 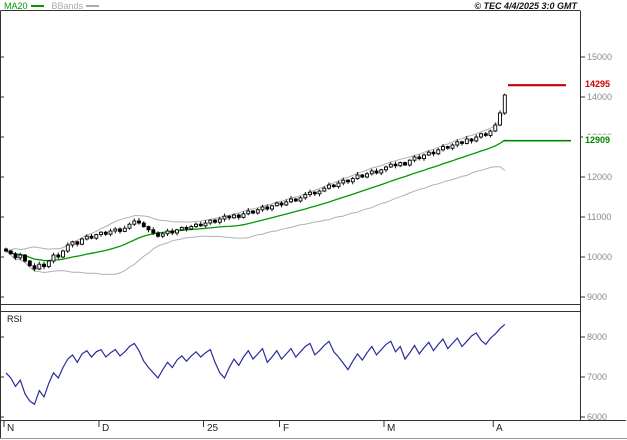 What do you see at coordinates (525, 6) in the screenshot?
I see `copyright-text: © TEC 4/4/2025 3:0 GMT` at bounding box center [525, 6].